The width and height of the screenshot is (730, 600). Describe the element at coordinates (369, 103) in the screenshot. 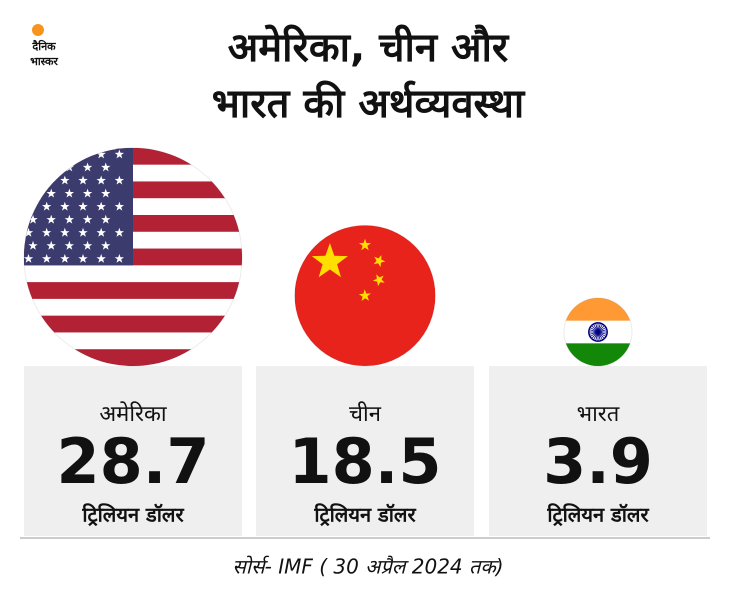

I see `title: भारत की अर्थव्यवस्था` at that location.